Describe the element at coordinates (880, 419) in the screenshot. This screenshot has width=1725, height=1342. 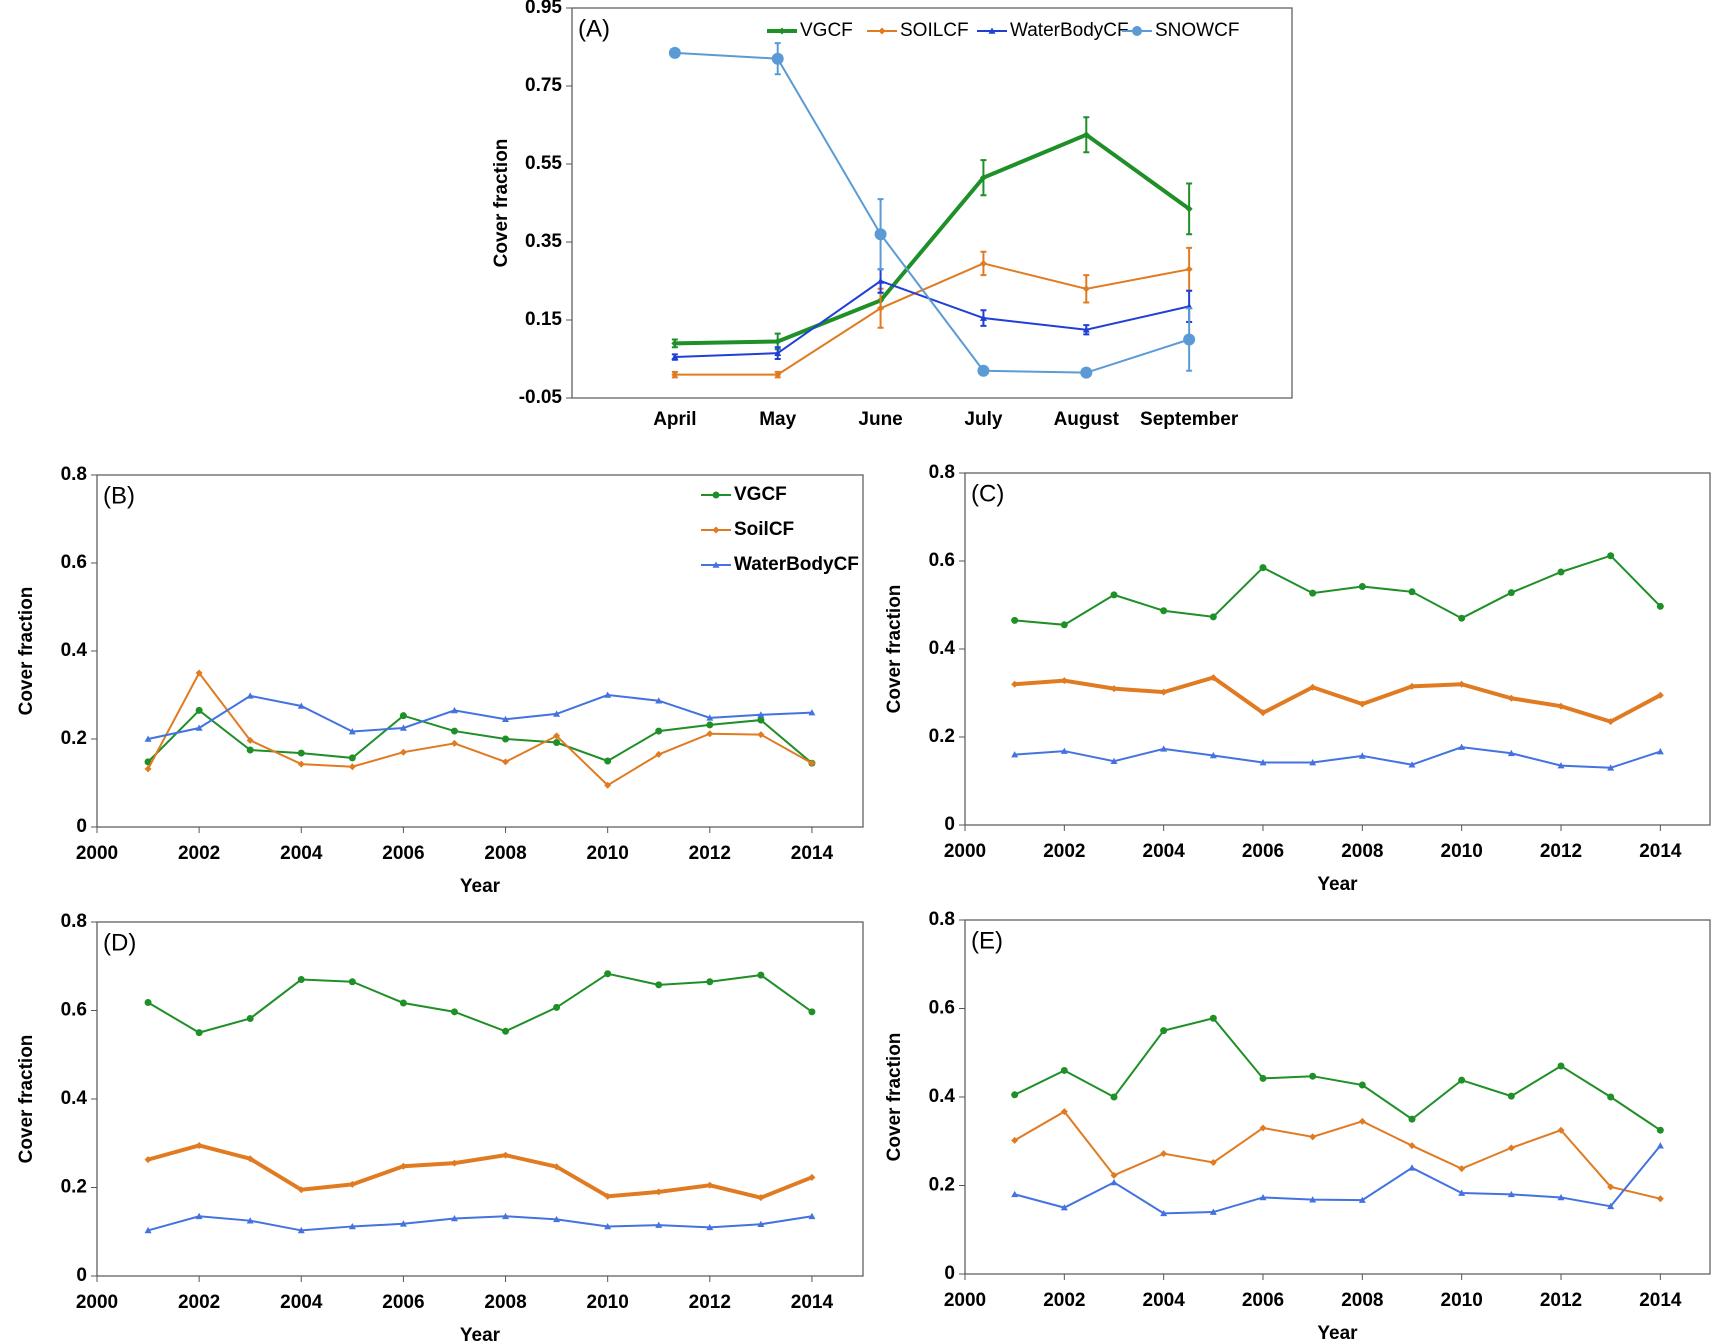
I see `x-tick-label: June` at that location.